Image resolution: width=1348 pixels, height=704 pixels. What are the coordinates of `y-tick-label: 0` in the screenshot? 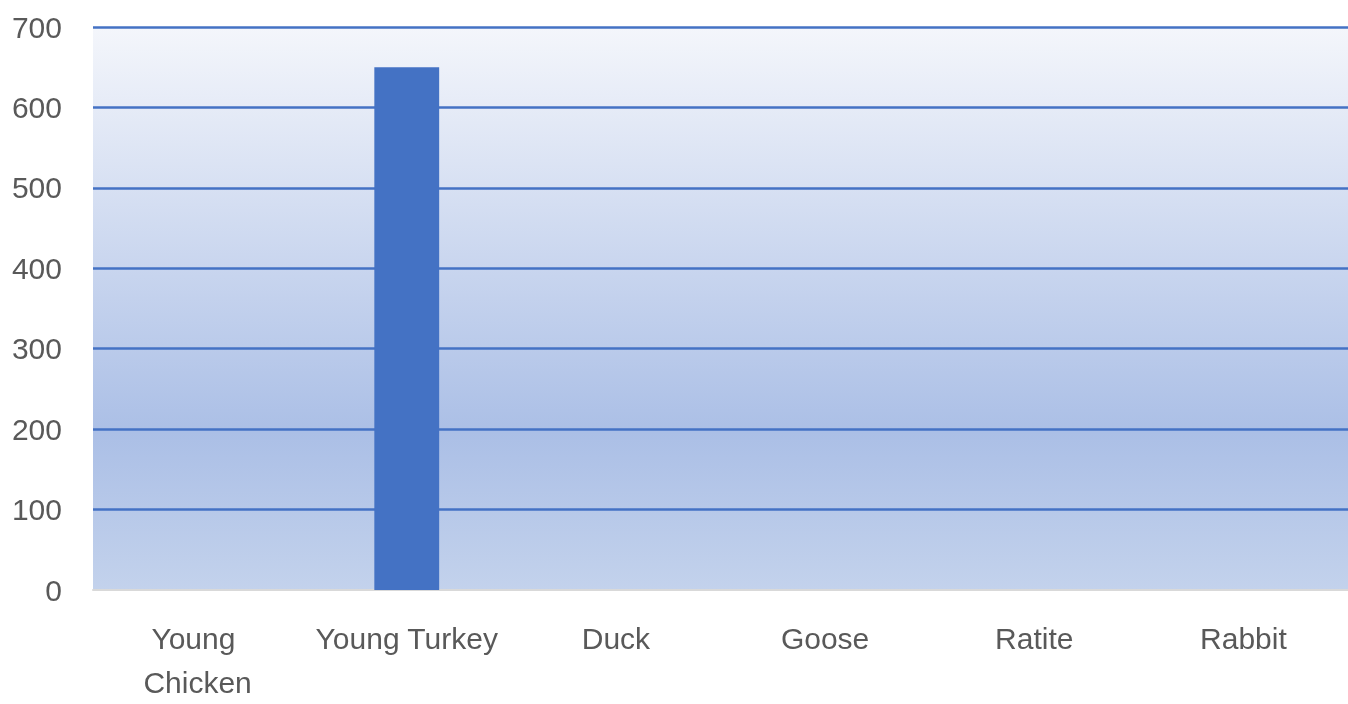 It's located at (53, 590).